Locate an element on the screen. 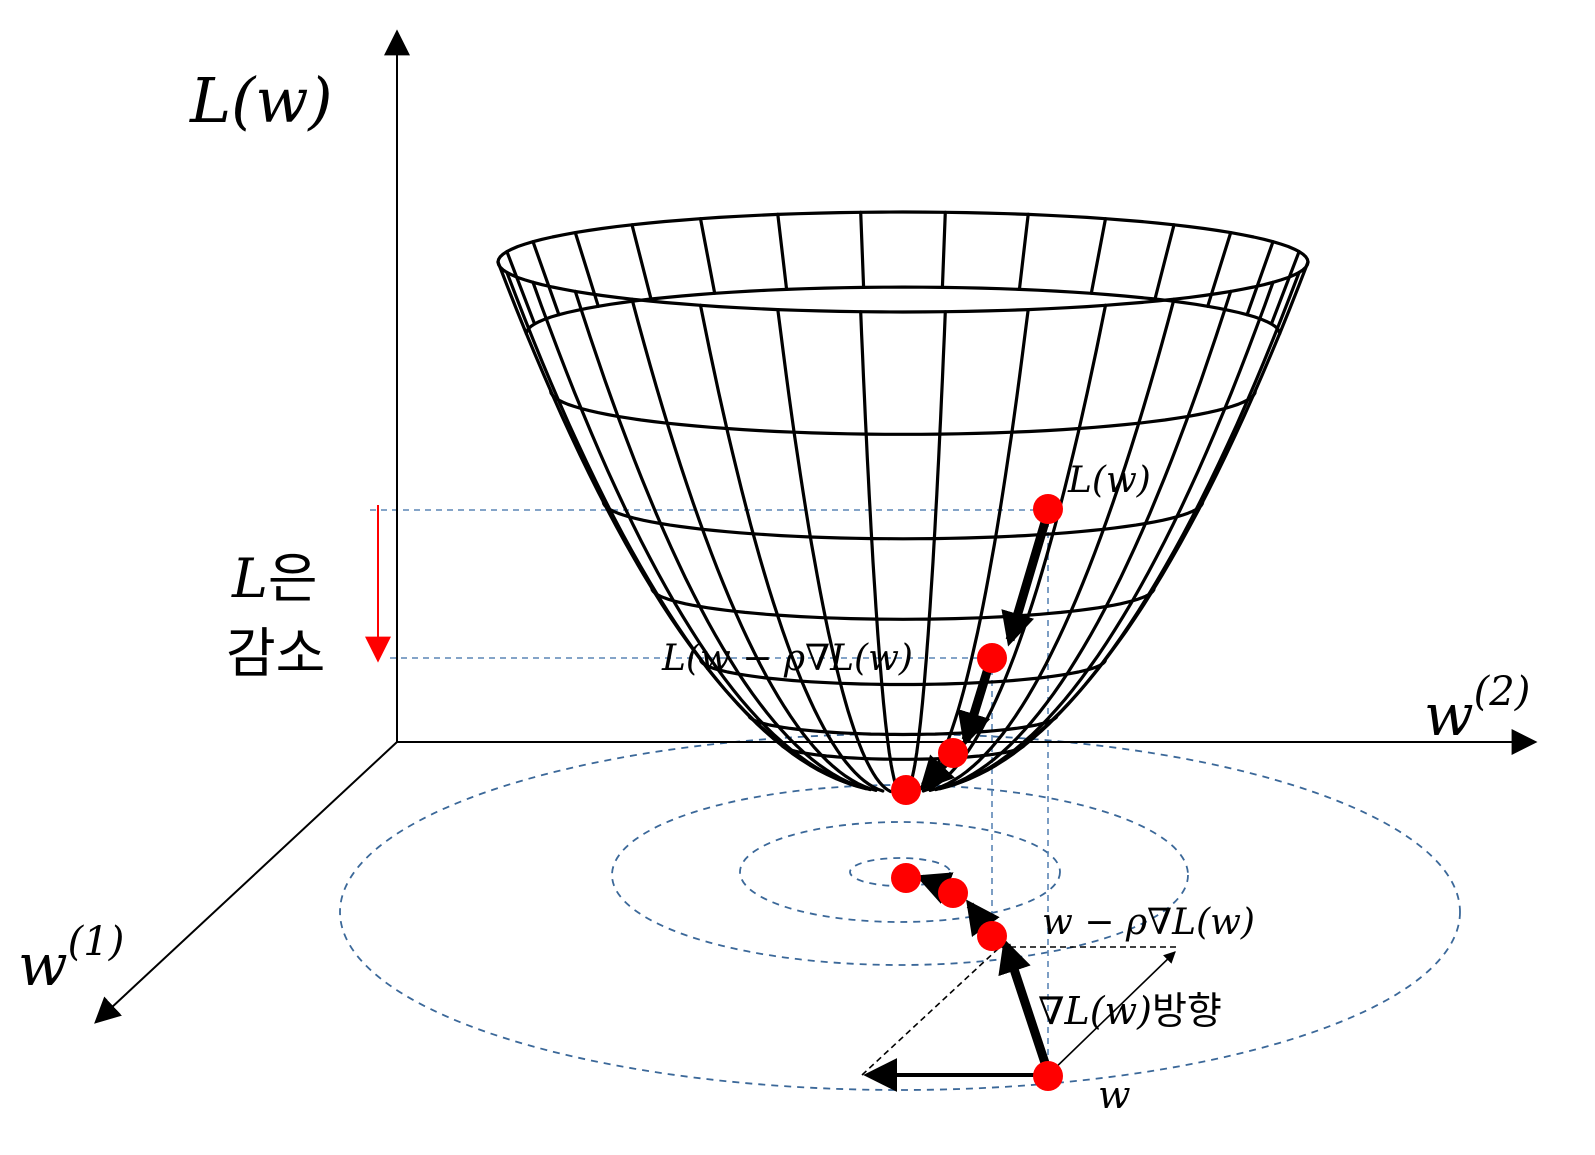  surface-point-min is located at coordinates (906, 790).